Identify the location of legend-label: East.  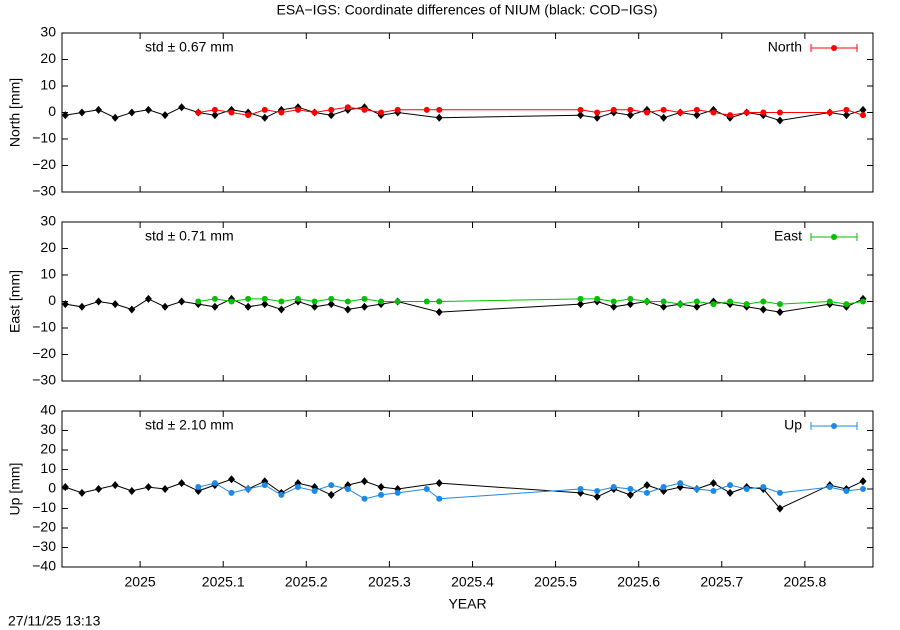
(788, 236).